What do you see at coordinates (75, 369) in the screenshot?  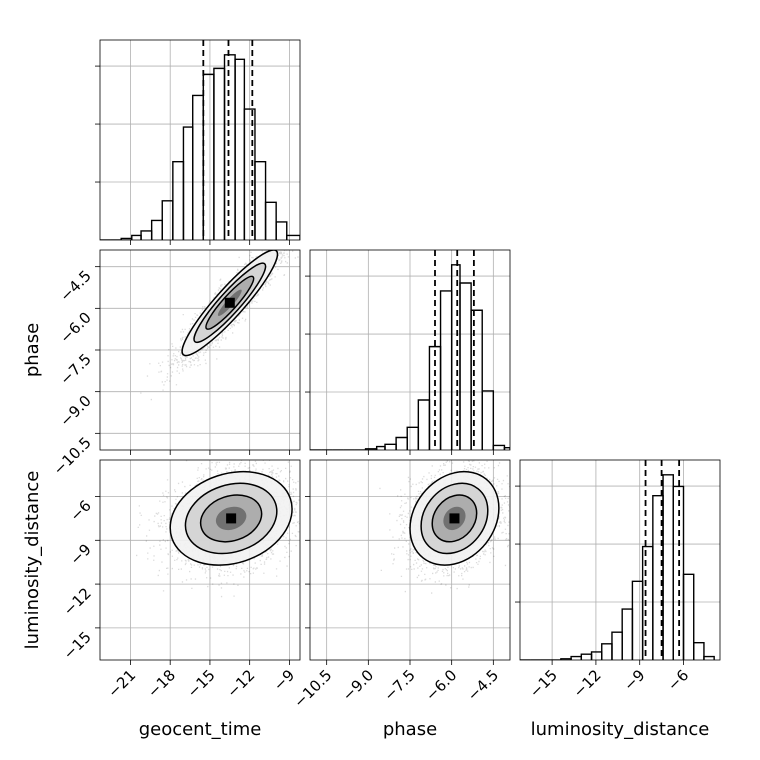 I see `y-tick-label: −7.5` at bounding box center [75, 369].